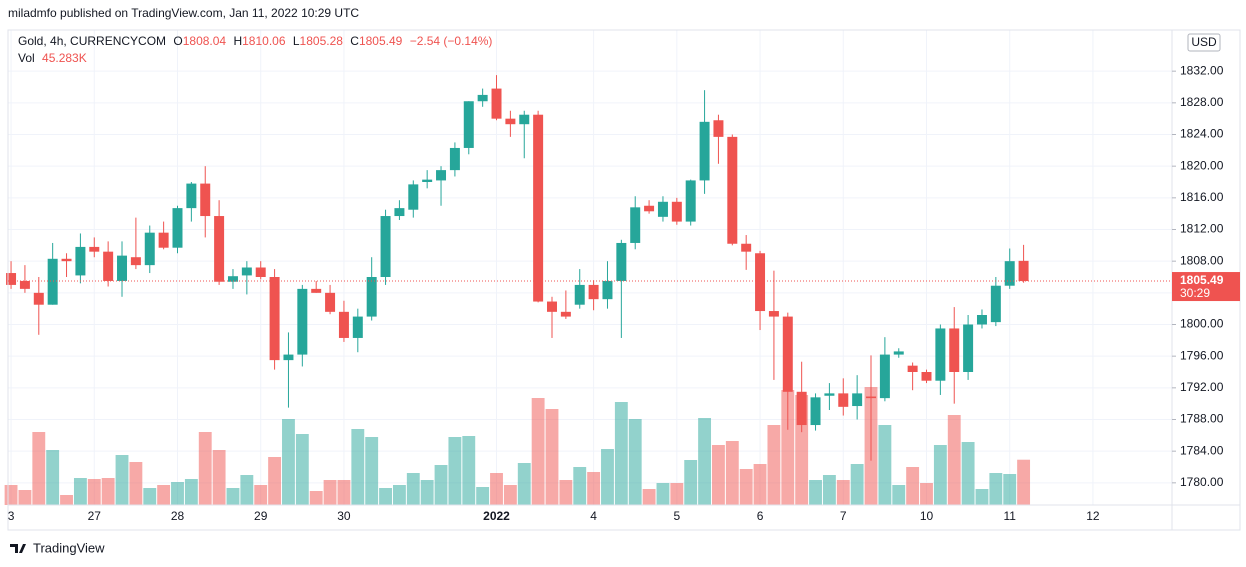 The width and height of the screenshot is (1246, 567). I want to click on last-price-box, so click(1206, 287).